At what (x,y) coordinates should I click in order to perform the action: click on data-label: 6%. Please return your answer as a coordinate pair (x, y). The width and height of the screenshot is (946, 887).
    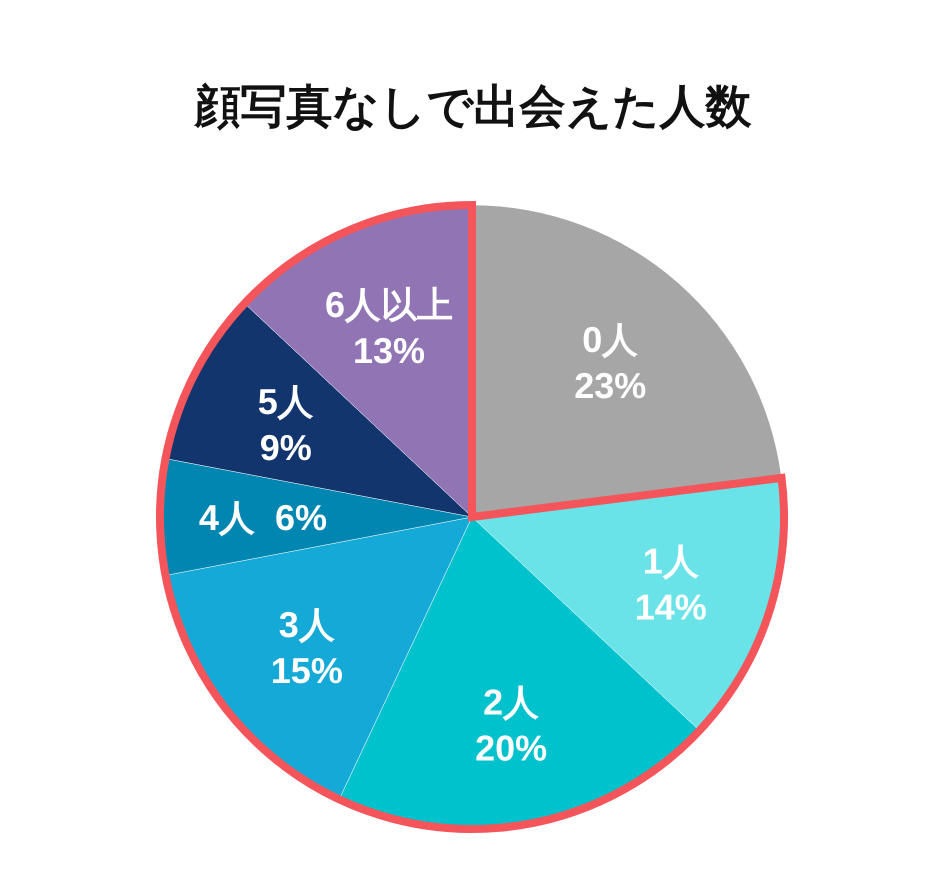
    Looking at the image, I should click on (300, 517).